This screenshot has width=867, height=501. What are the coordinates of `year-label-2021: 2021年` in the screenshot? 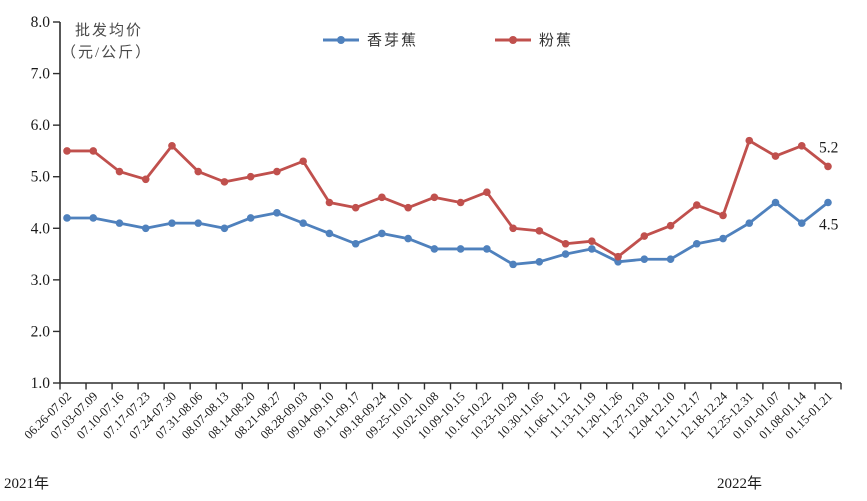 It's located at (27, 484).